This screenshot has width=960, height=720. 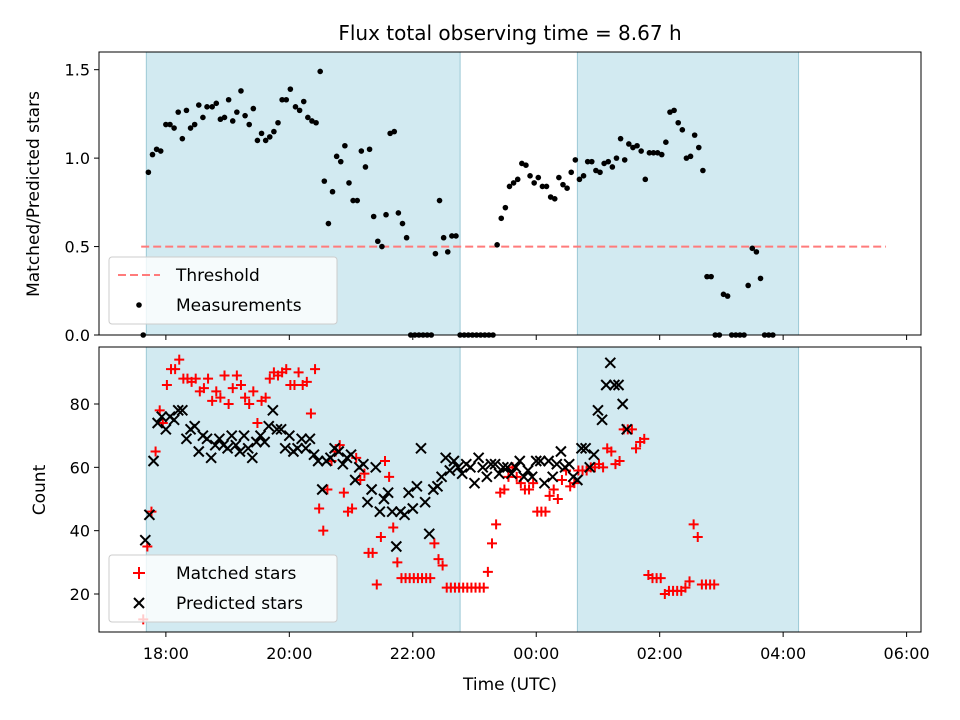 What do you see at coordinates (289, 653) in the screenshot?
I see `x-tick-label: 20:00` at bounding box center [289, 653].